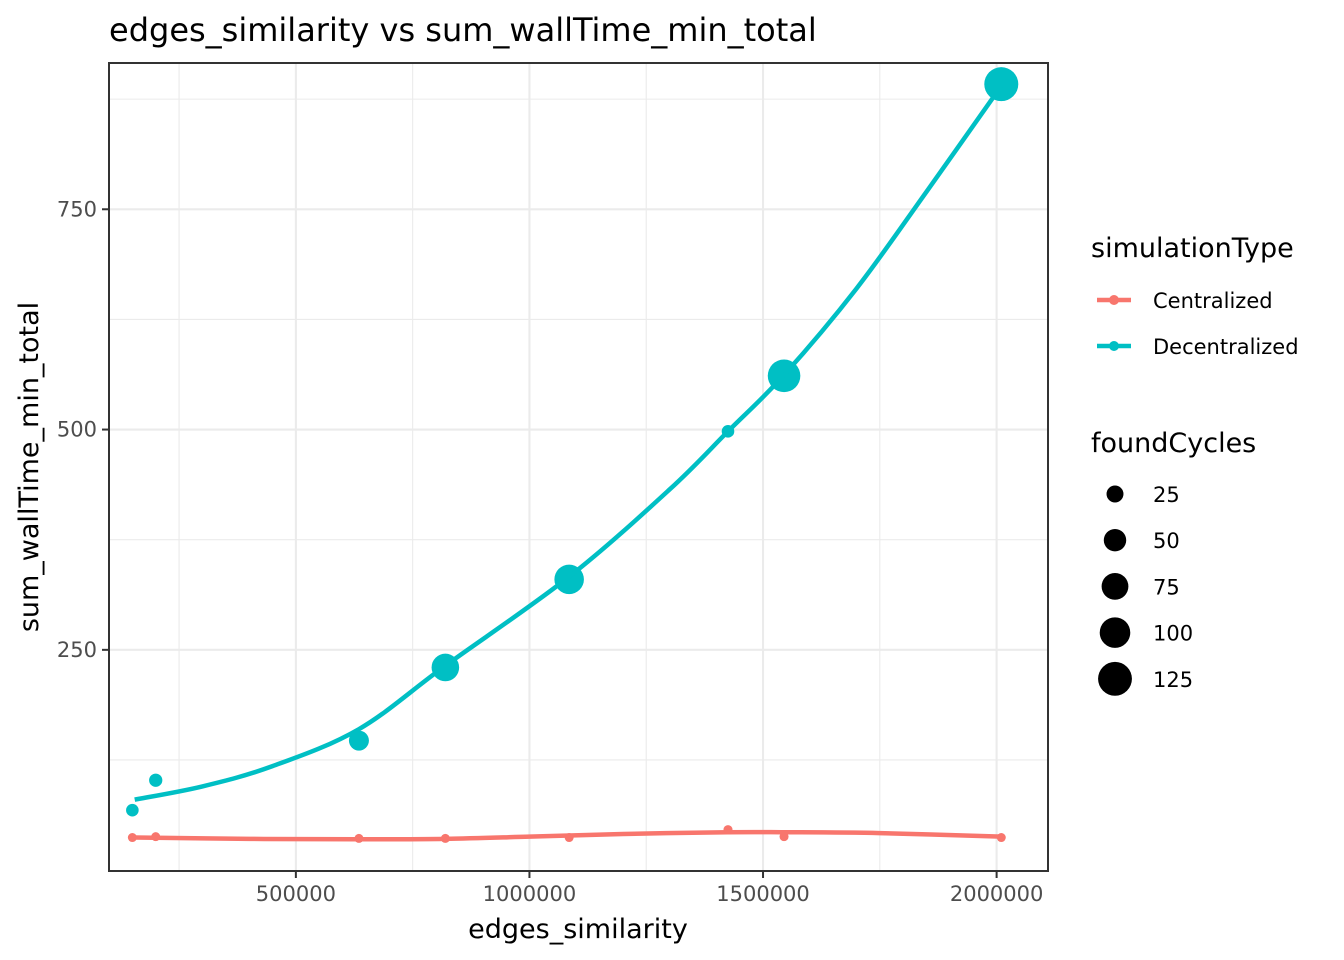 Image resolution: width=1344 pixels, height=960 pixels. Describe the element at coordinates (1226, 347) in the screenshot. I see `legend-label-decentralized: Decentralized` at that location.